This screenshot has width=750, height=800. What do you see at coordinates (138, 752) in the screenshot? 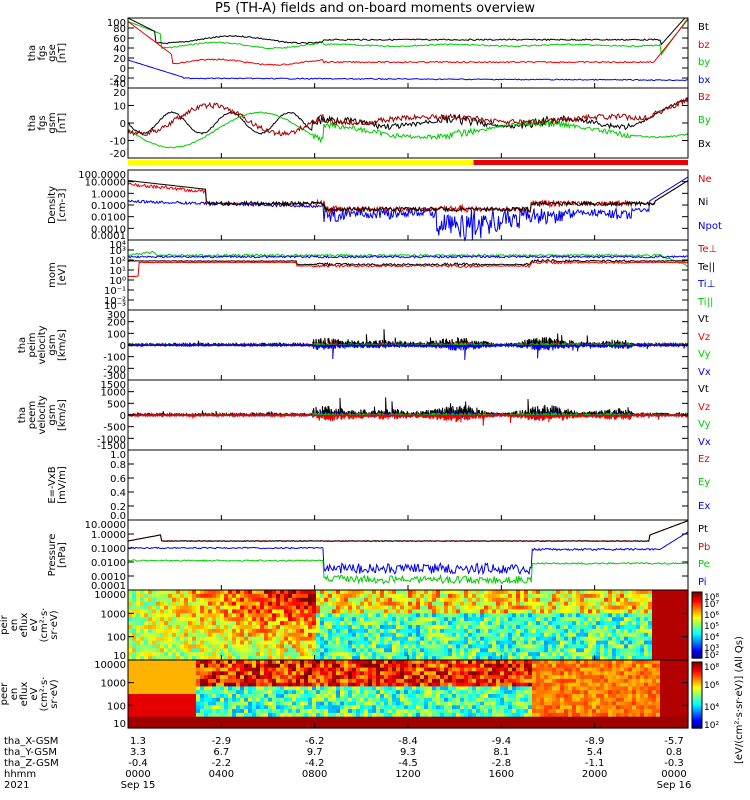
I see `ephemeris-value: 3.3` at bounding box center [138, 752].